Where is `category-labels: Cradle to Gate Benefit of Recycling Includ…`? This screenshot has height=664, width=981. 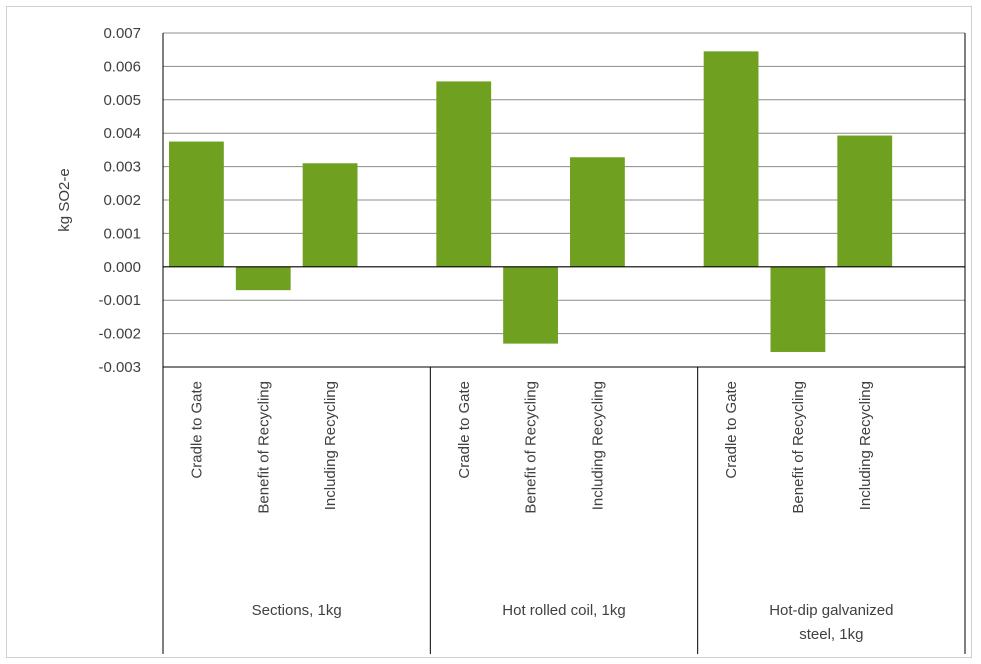 category-labels: Cradle to Gate Benefit of Recycling Includ… is located at coordinates (530, 447).